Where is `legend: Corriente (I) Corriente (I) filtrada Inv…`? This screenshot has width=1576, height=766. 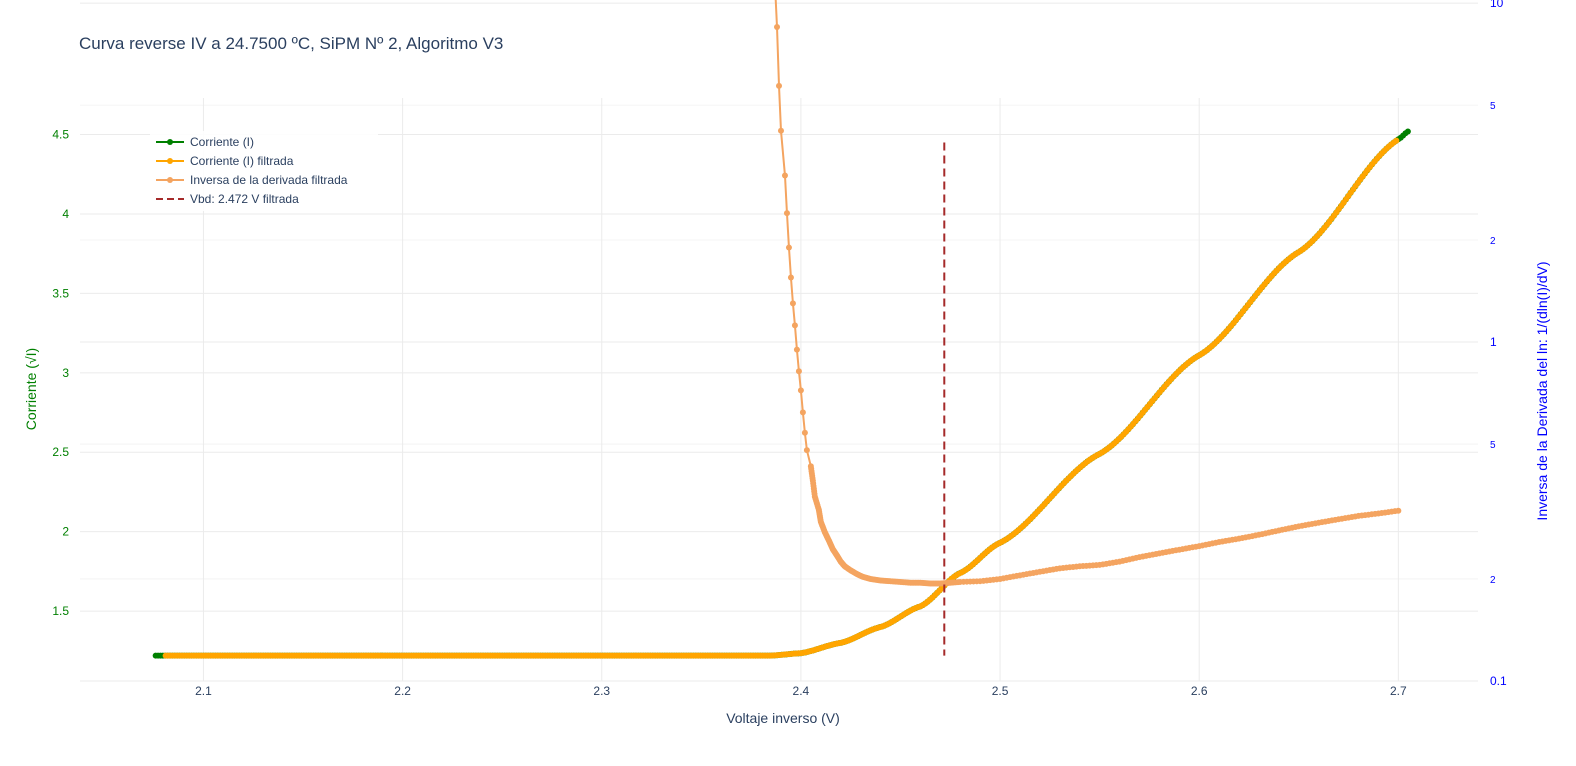
legend: Corriente (I) Corriente (I) filtrada Inv… is located at coordinates (264, 171).